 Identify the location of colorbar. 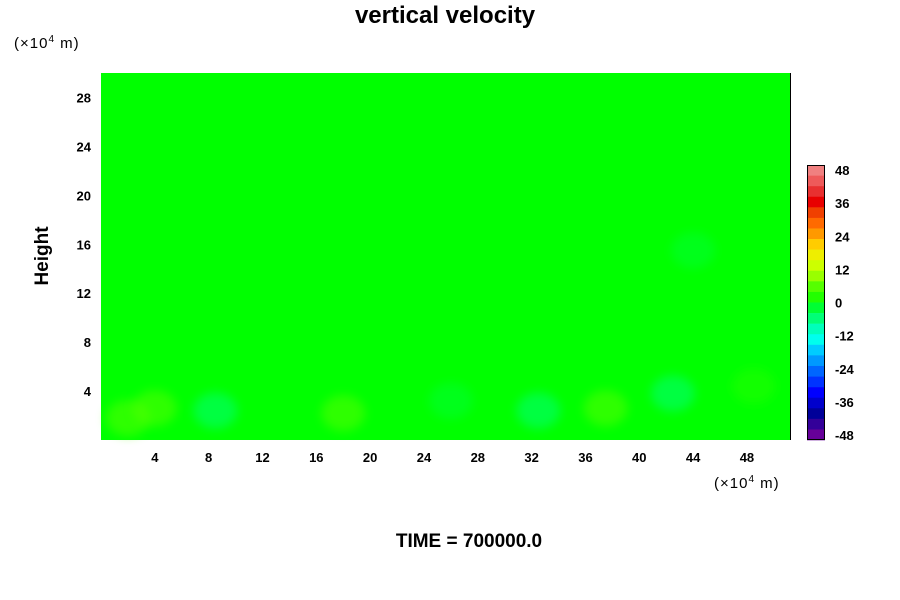
(816, 303).